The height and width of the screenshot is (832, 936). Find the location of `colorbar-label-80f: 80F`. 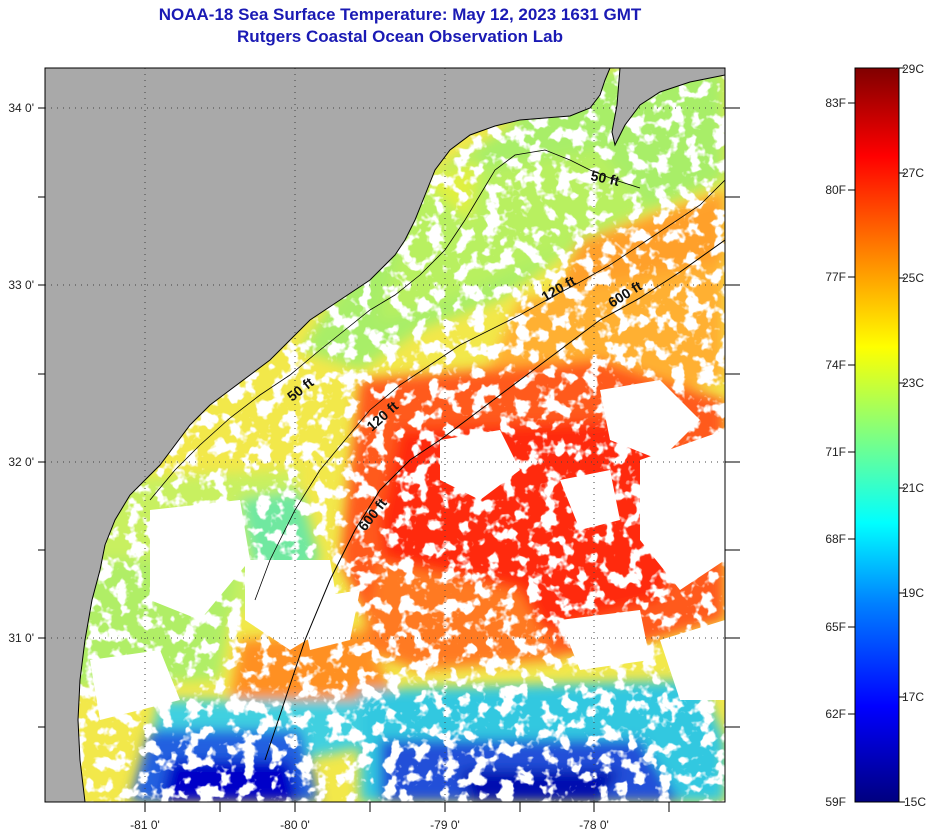

colorbar-label-80f: 80F is located at coordinates (835, 190).